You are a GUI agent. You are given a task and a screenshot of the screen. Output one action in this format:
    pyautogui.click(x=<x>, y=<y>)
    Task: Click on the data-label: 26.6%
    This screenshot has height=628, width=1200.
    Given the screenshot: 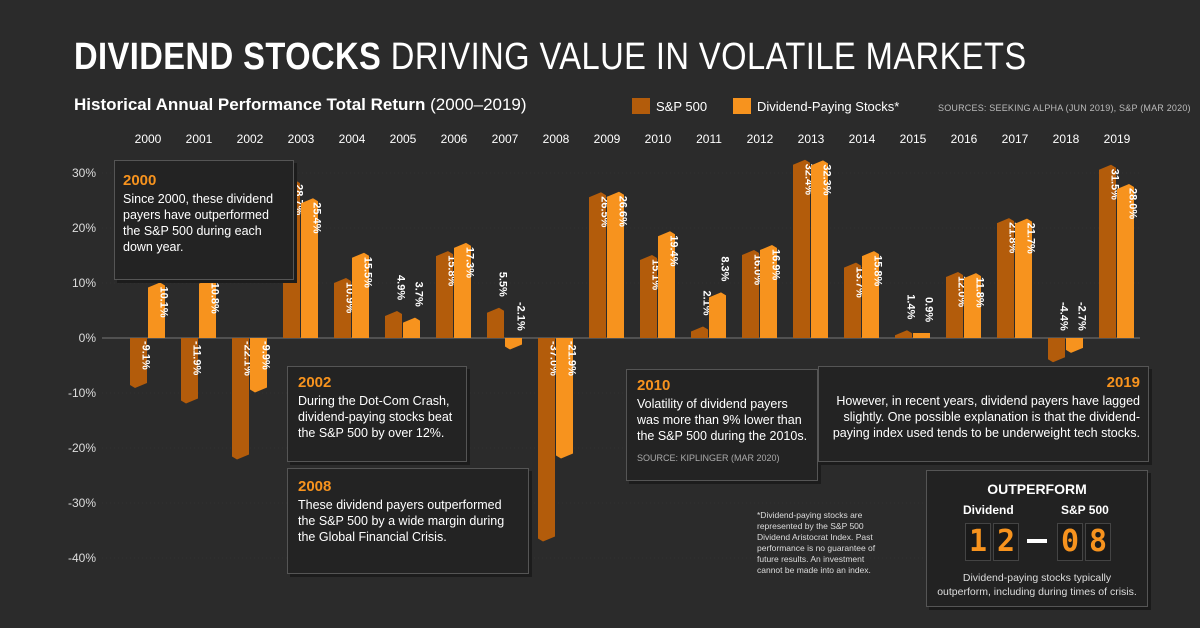 What is the action you would take?
    pyautogui.click(x=623, y=211)
    